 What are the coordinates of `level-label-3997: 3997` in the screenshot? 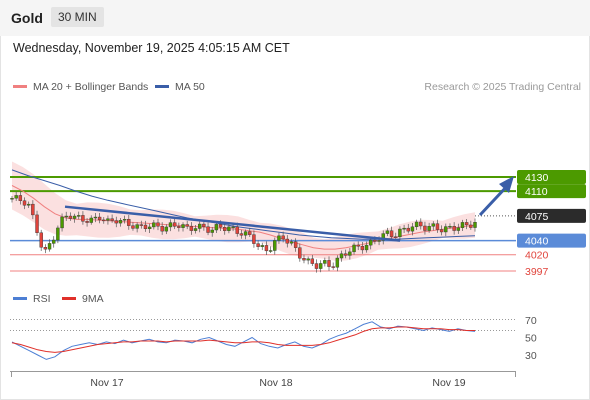 It's located at (537, 272).